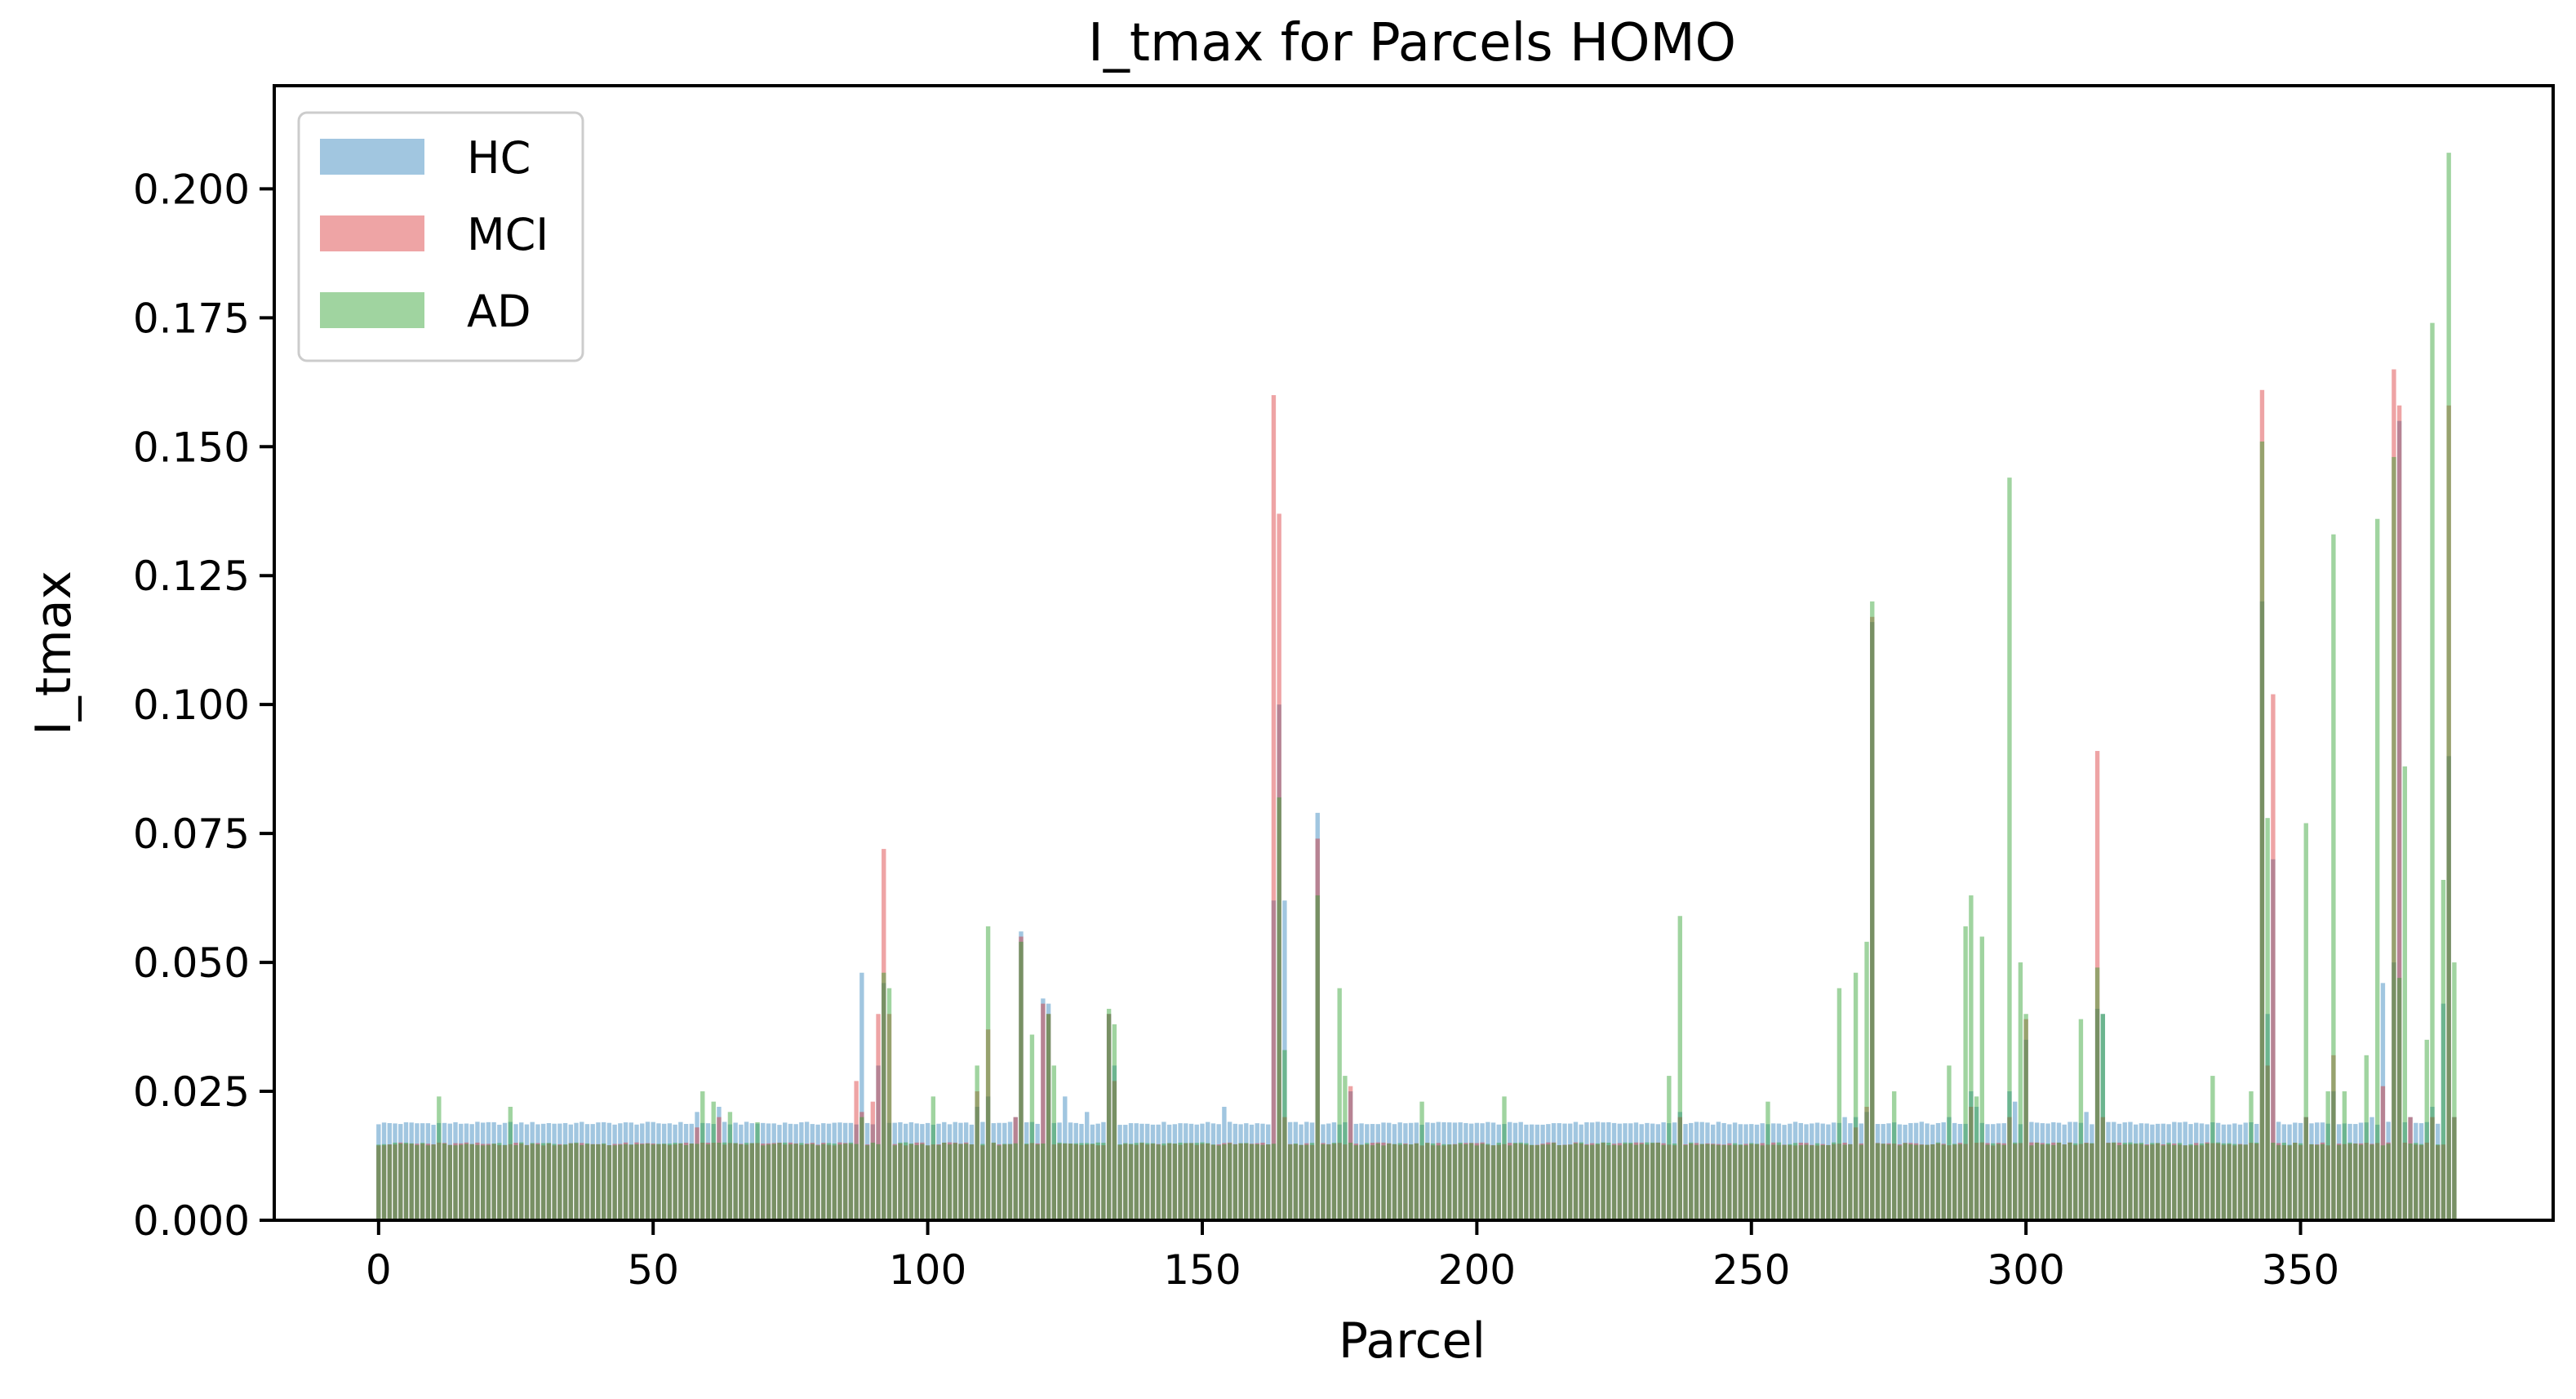 This screenshot has width=2576, height=1399. Describe the element at coordinates (440, 236) in the screenshot. I see `legend: HC MCI AD` at that location.